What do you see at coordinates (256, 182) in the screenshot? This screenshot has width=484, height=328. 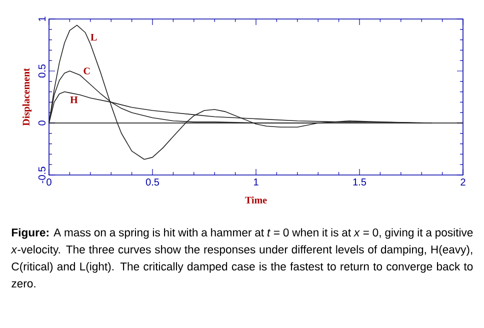 I see `x-tick-label: 1` at bounding box center [256, 182].